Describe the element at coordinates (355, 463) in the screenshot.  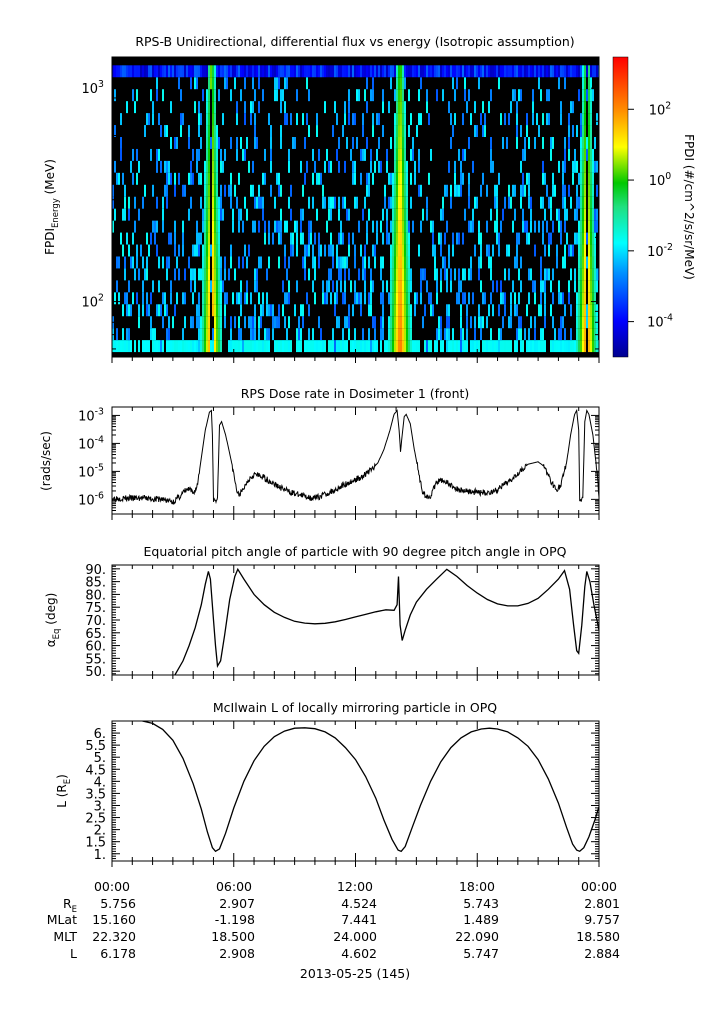
I see `dose-rate-ticks` at that location.